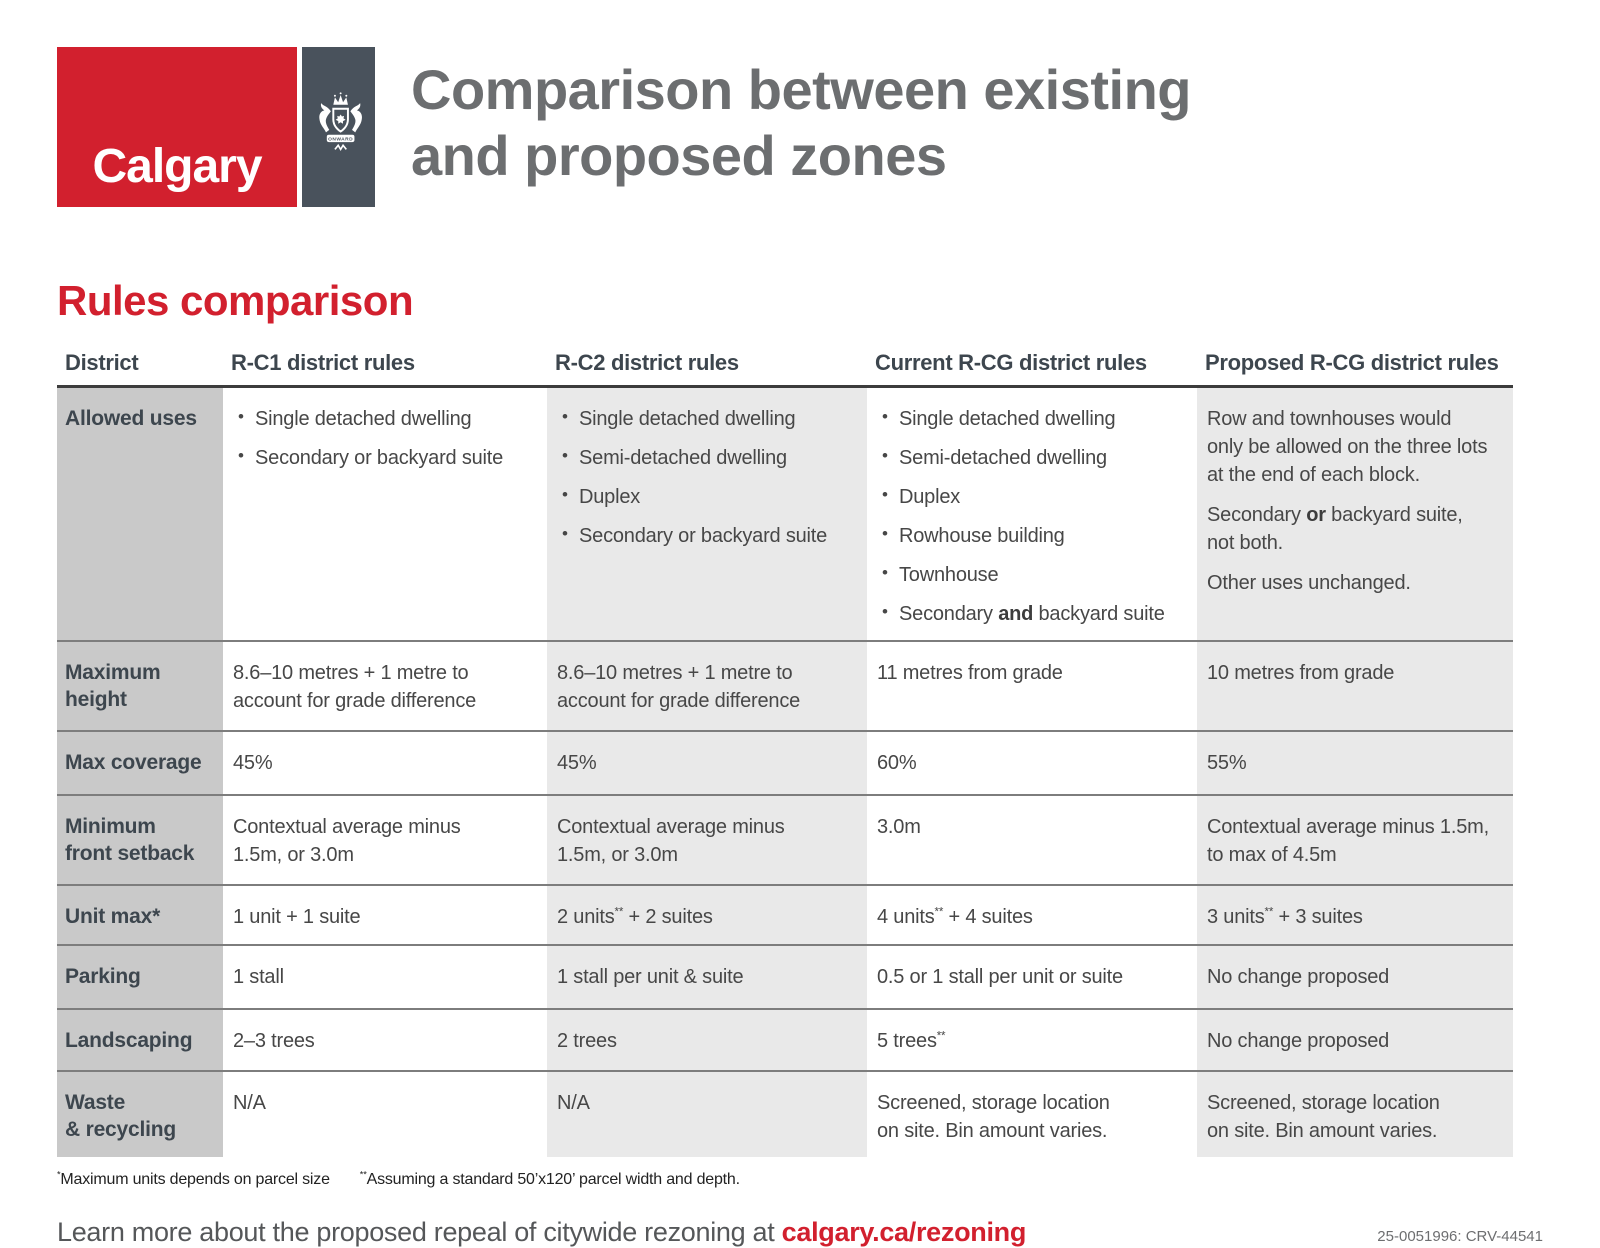  What do you see at coordinates (102, 362) in the screenshot?
I see `table-header-cell: District` at bounding box center [102, 362].